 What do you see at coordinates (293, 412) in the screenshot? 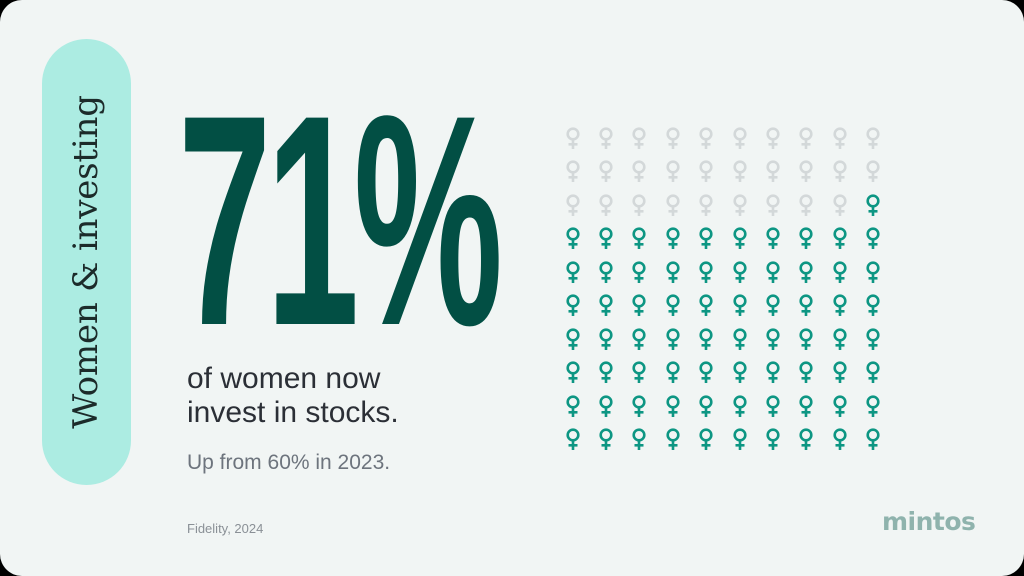
I see `subtitle-line-2: invest in stocks.` at bounding box center [293, 412].